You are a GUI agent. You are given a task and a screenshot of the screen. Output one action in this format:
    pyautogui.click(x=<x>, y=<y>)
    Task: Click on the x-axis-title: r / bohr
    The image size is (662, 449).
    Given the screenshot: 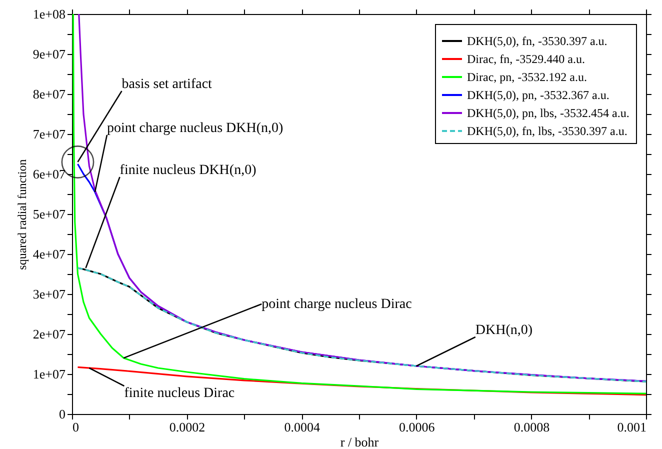 What is the action you would take?
    pyautogui.click(x=360, y=441)
    